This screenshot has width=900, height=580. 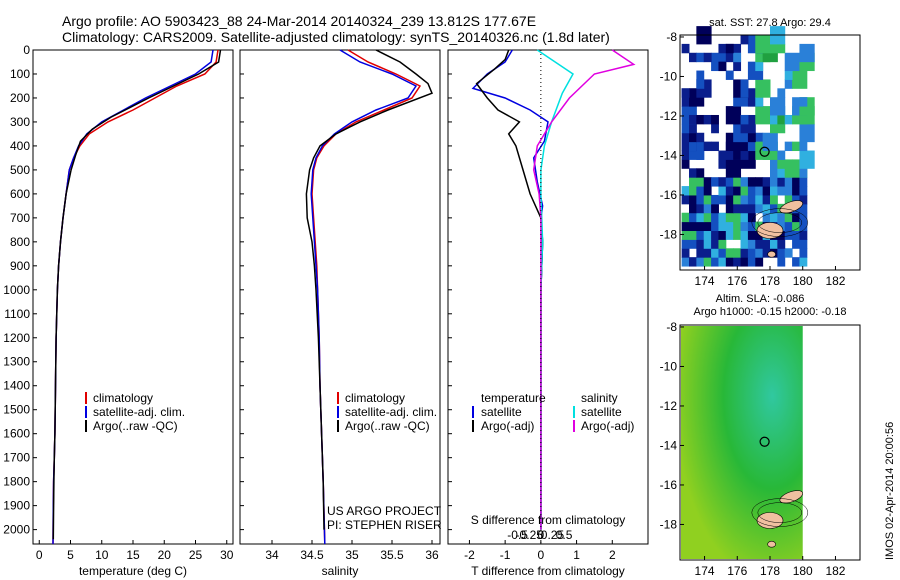 I want to click on legend-t-argo: Argo(-adj), so click(x=507, y=426).